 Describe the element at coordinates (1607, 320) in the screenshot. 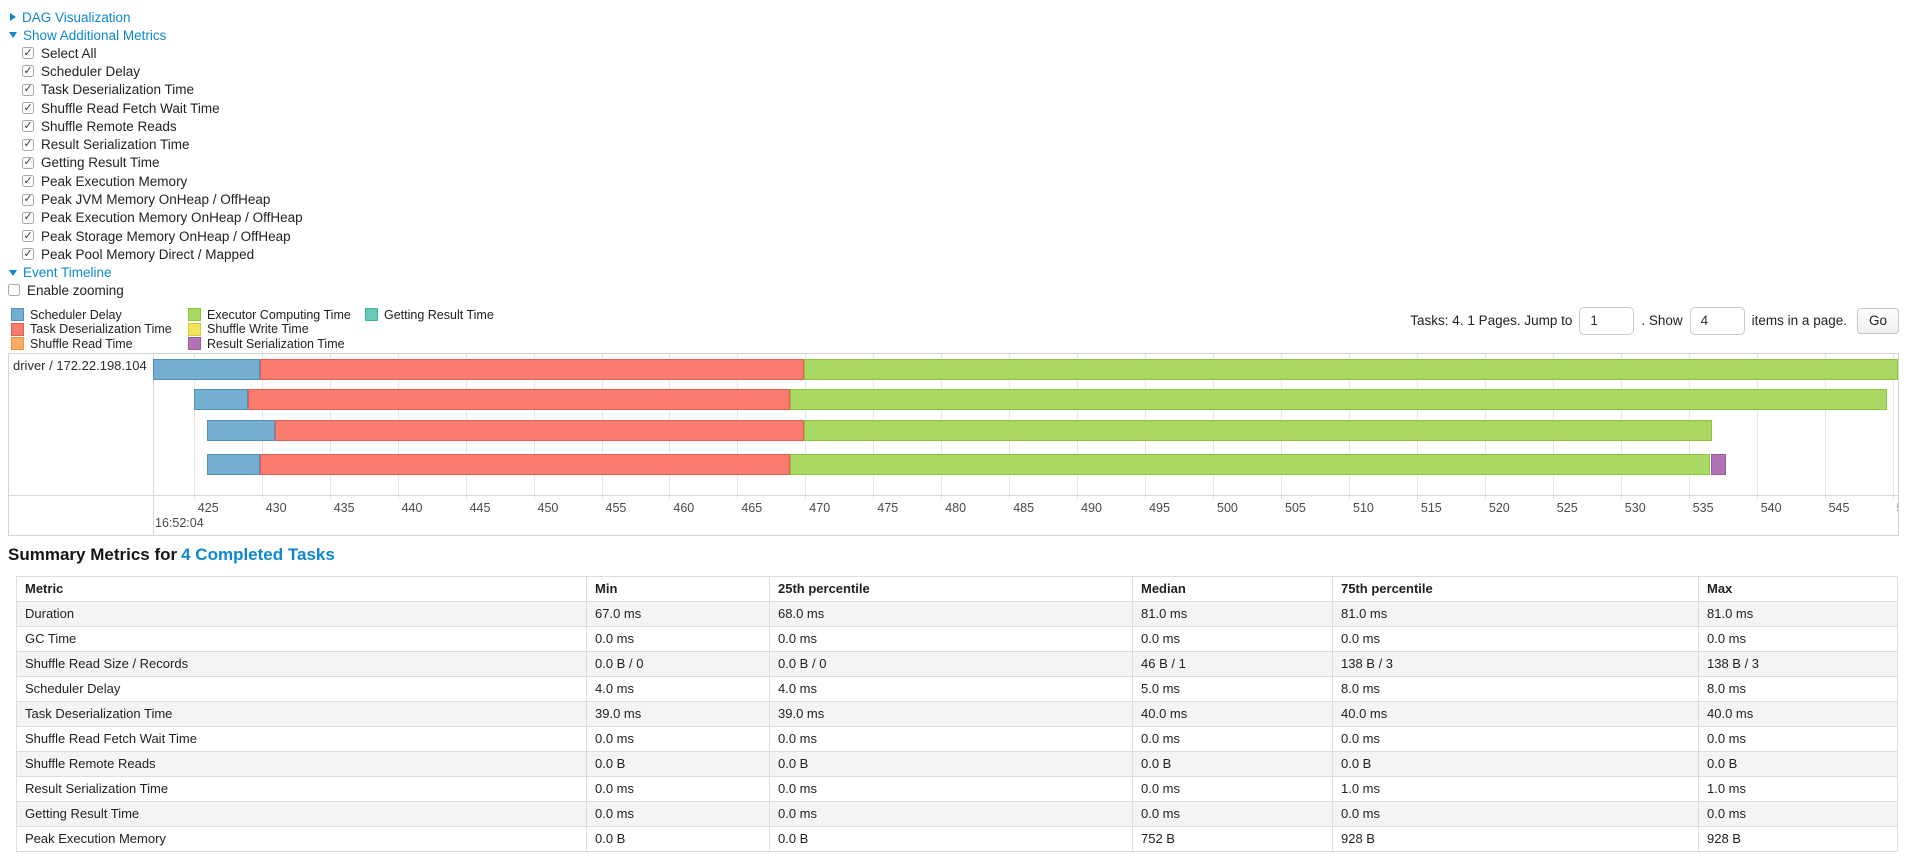

I see `jump-to-page-input` at that location.